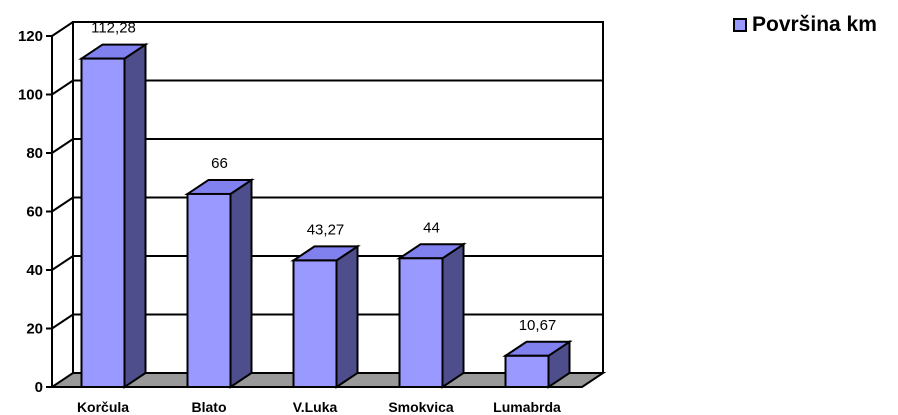 The width and height of the screenshot is (898, 415). I want to click on x-category-label: V.Luka, so click(315, 407).